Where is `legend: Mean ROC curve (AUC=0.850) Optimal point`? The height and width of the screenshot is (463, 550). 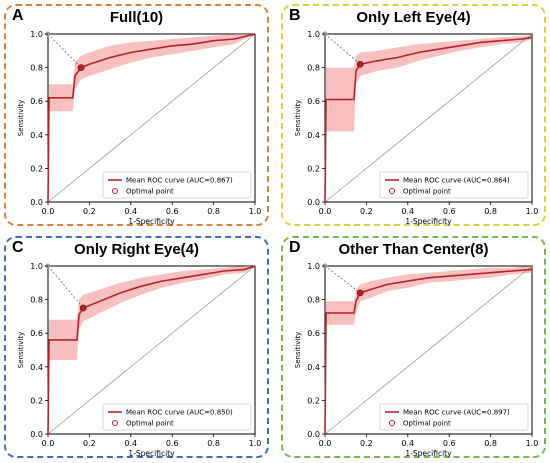
legend: Mean ROC curve (AUC=0.850) Optimal point is located at coordinates (177, 417).